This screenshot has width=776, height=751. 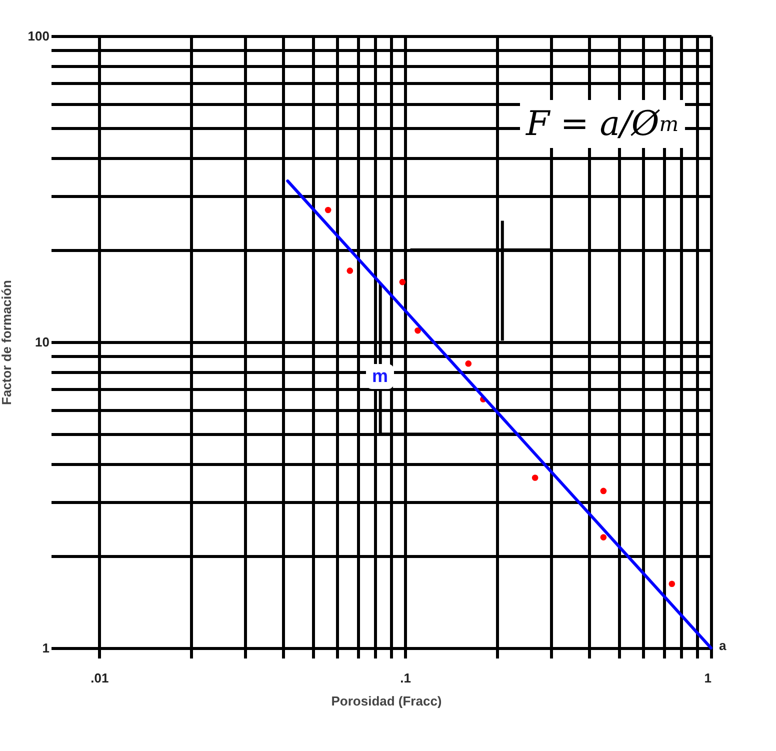 I want to click on x-tick-label: .1, so click(x=406, y=678).